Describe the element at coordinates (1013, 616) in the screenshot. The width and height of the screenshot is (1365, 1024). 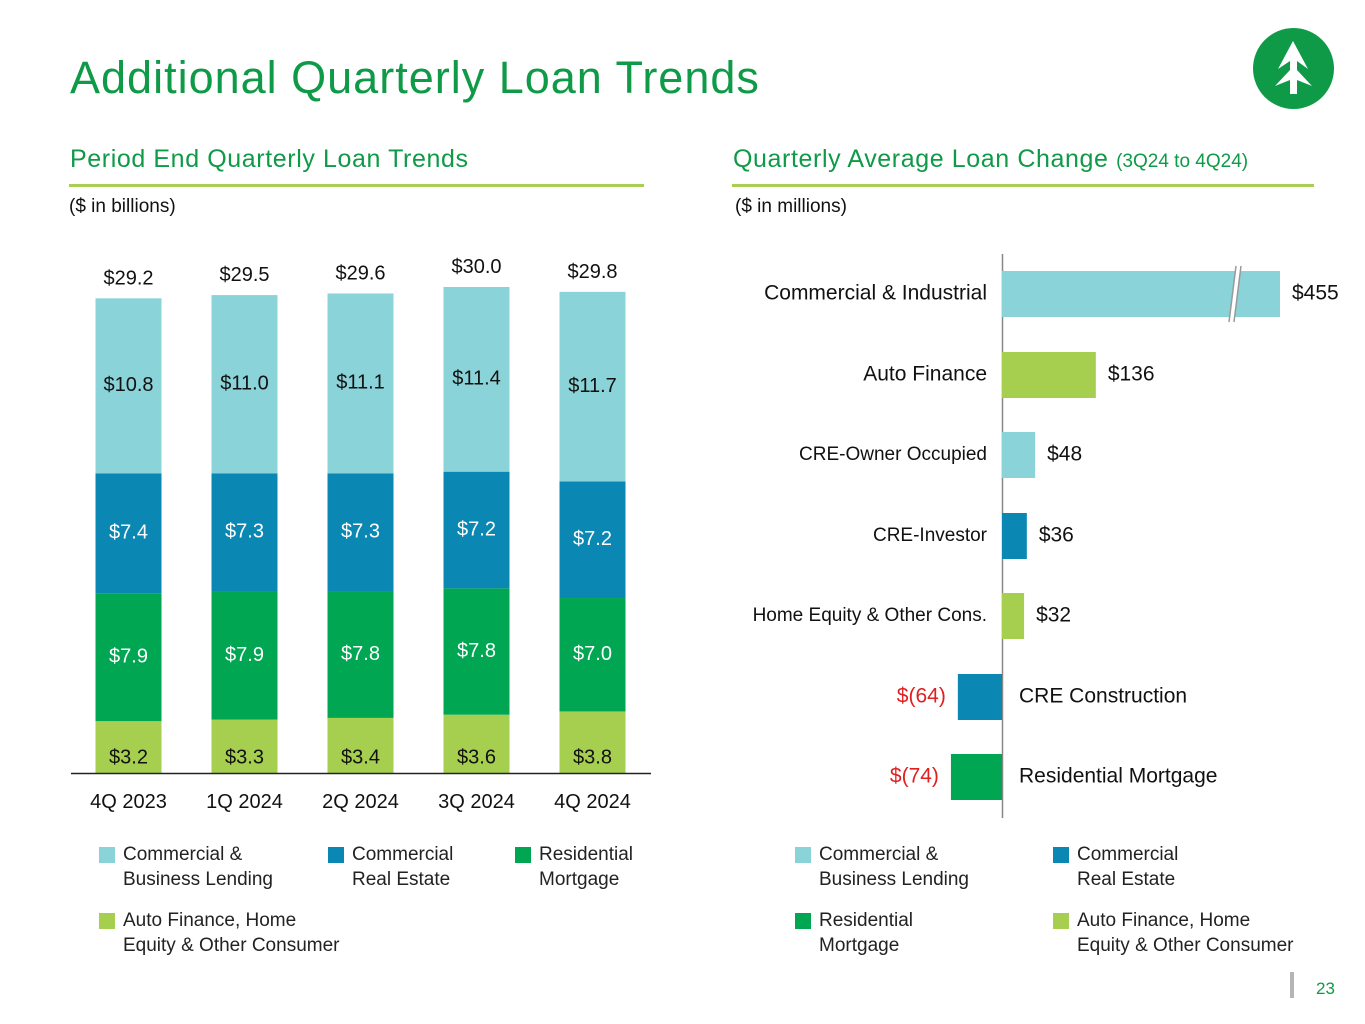
I see `bar-home-equity-other-cons` at that location.